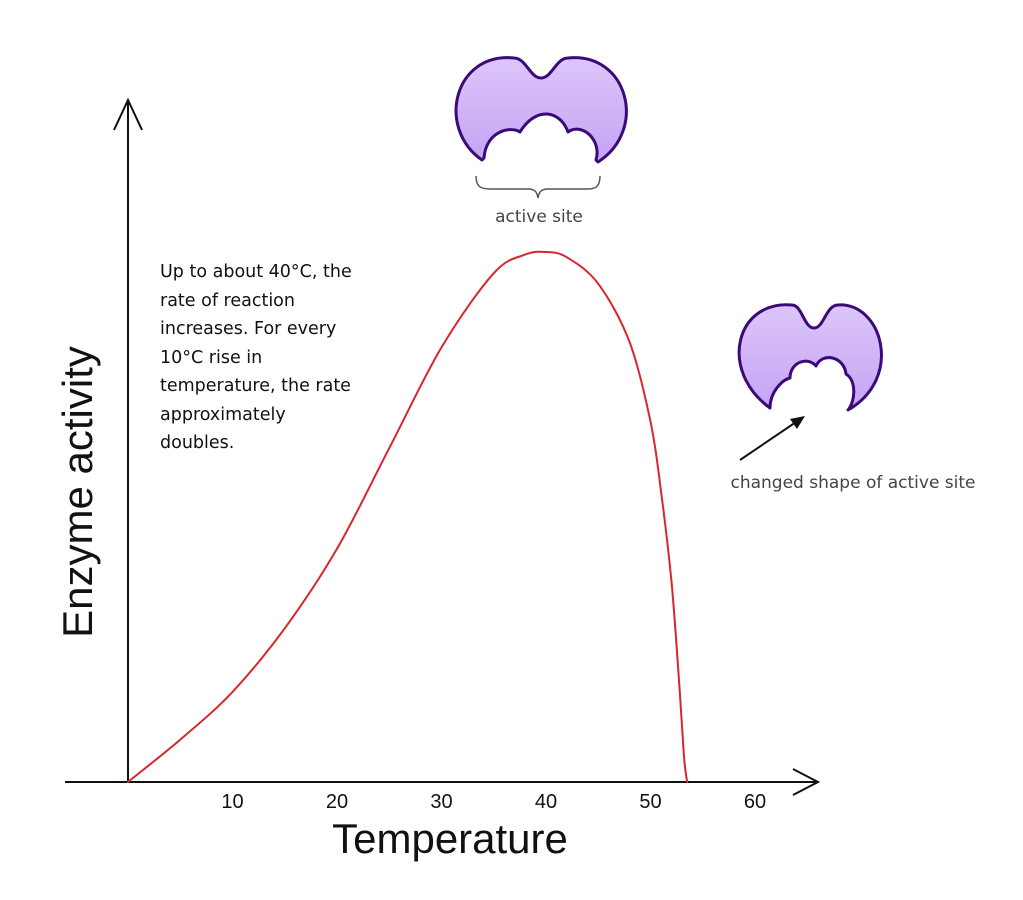 The height and width of the screenshot is (900, 1023). What do you see at coordinates (128, 114) in the screenshot?
I see `y-axis-arrowhead` at bounding box center [128, 114].